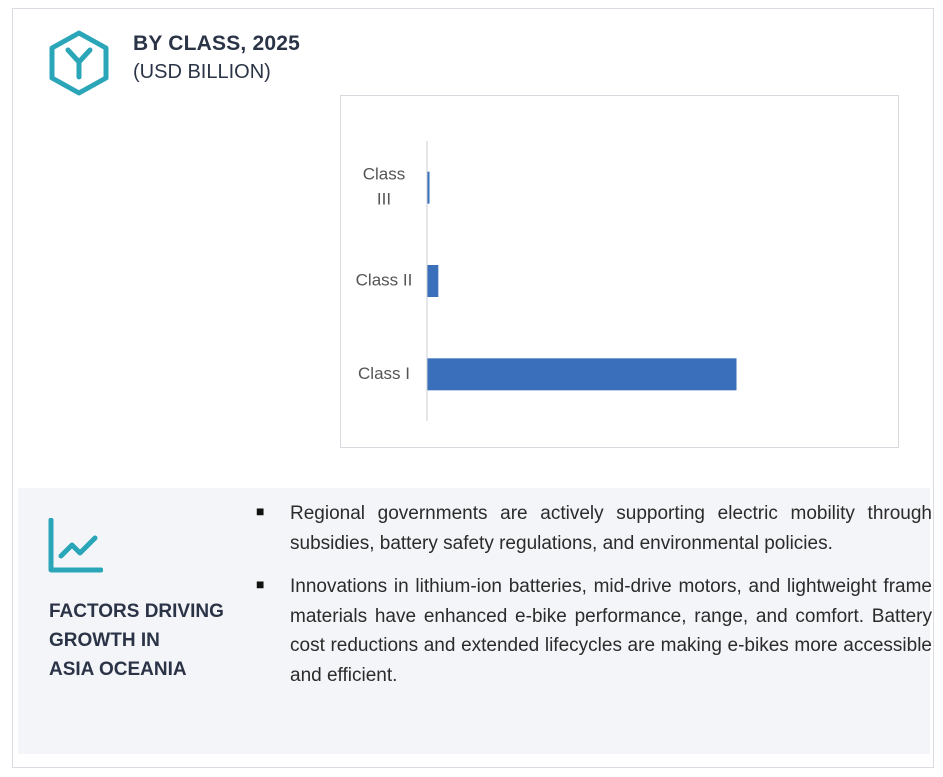  Describe the element at coordinates (118, 669) in the screenshot. I see `factors-title-line: ASIA OCEANIA` at that location.